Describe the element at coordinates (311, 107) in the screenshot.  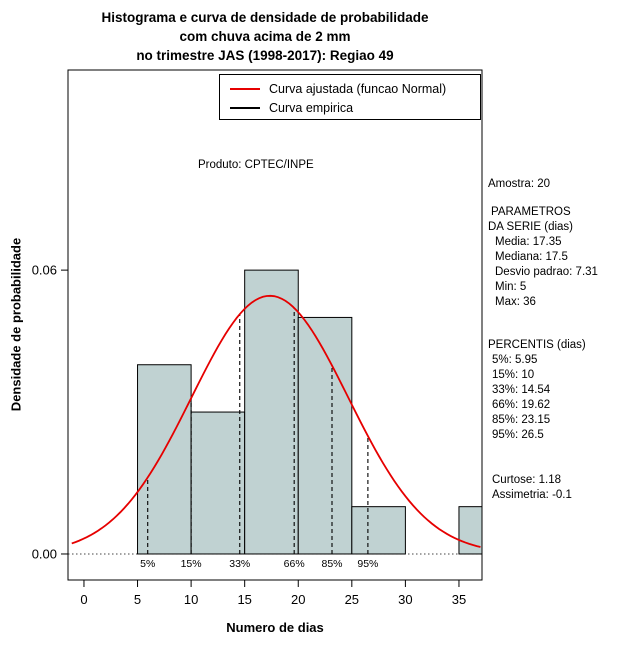
I see `legend-empirical-label: Curva empirica` at that location.